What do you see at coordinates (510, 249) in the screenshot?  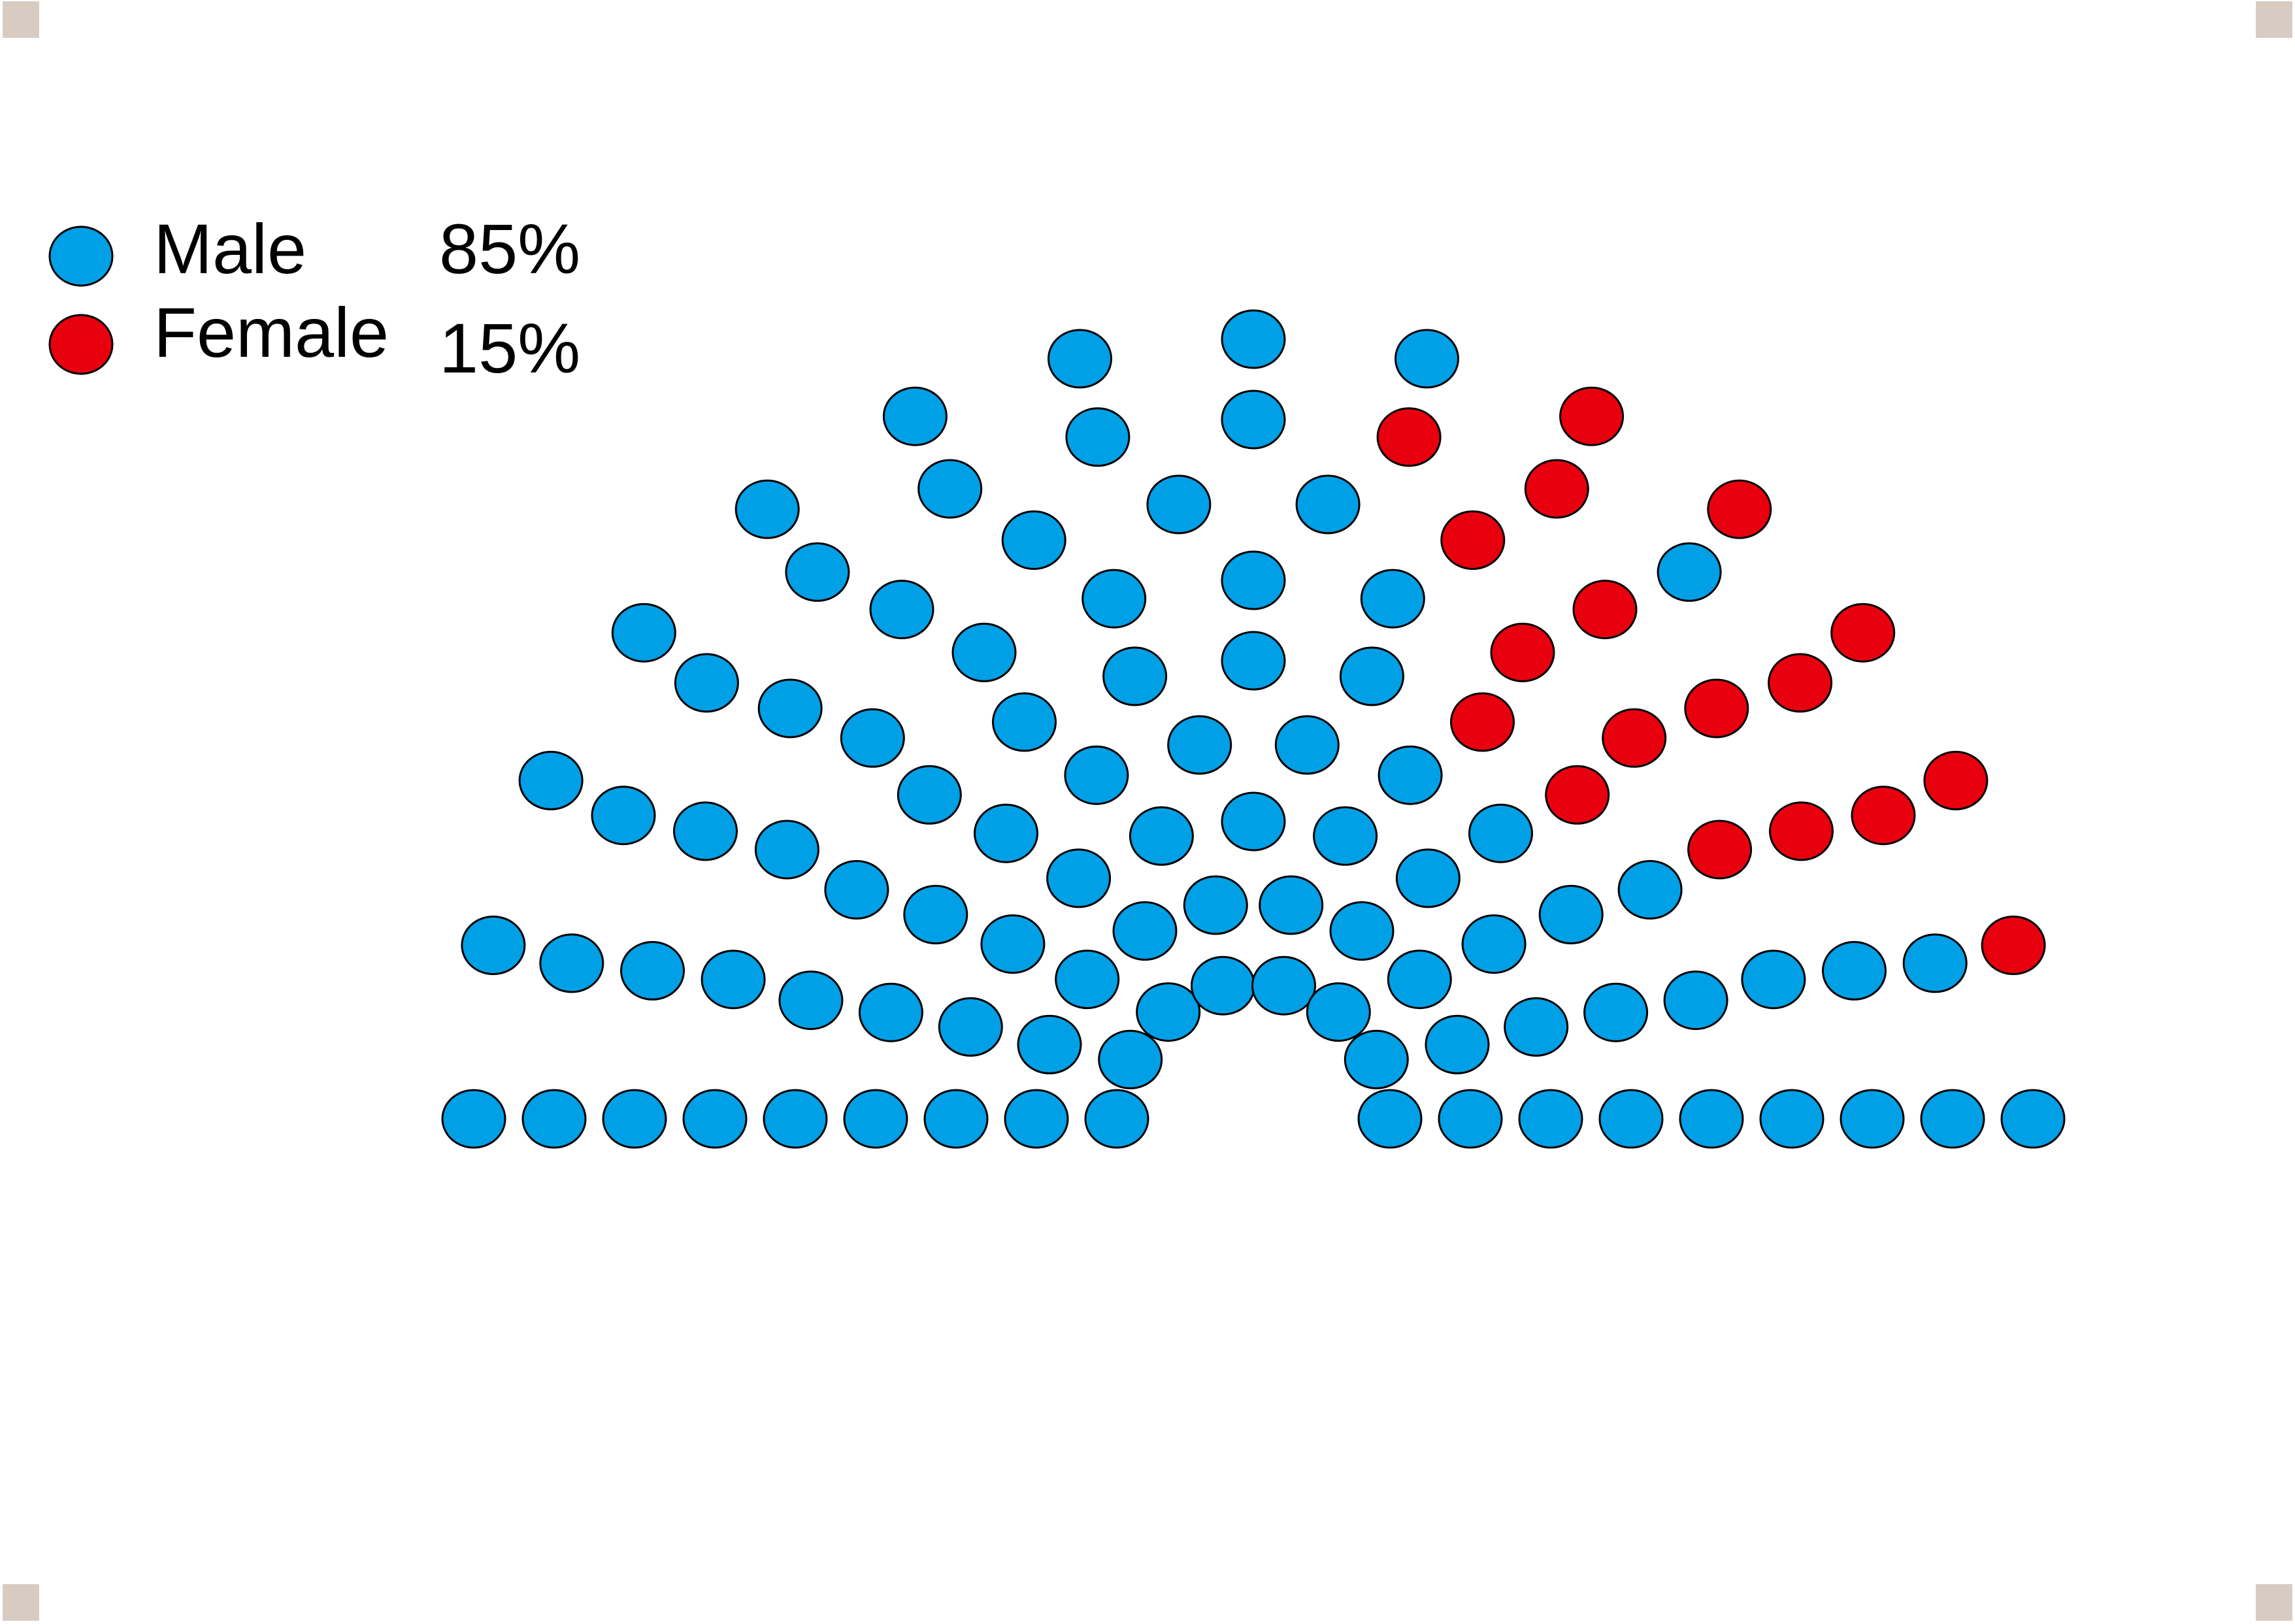 I see `legend-value-male: 85%` at bounding box center [510, 249].